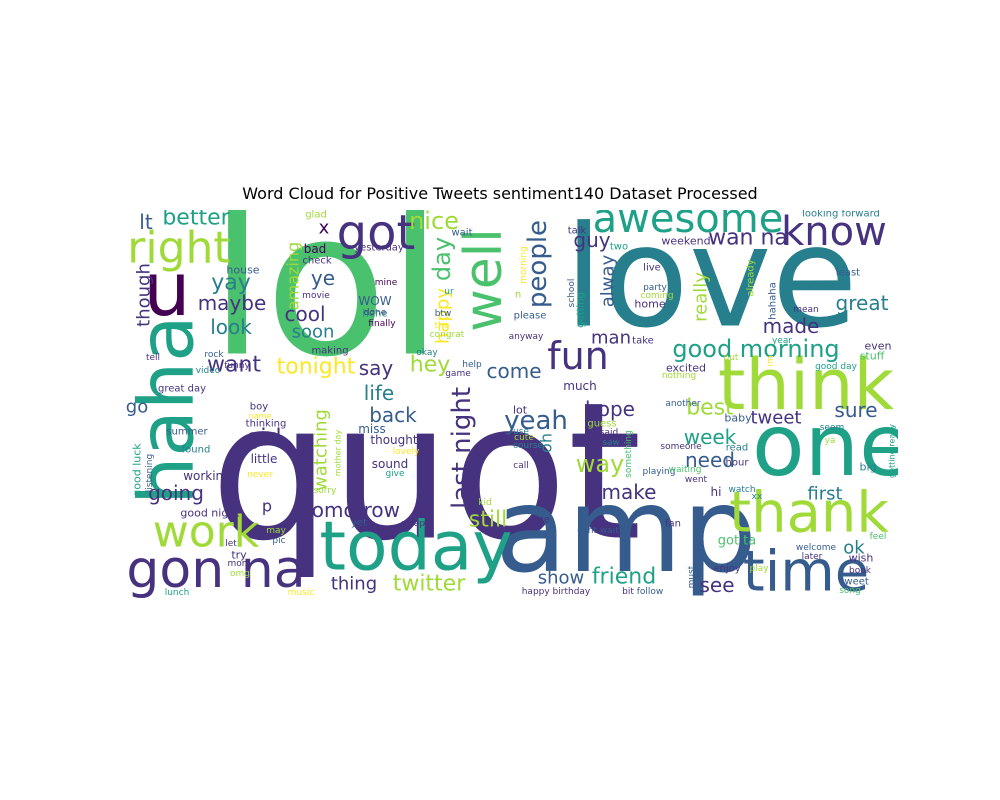 This screenshot has height=800, width=1000. What do you see at coordinates (524, 438) in the screenshot?
I see `word-cute: cute` at bounding box center [524, 438].